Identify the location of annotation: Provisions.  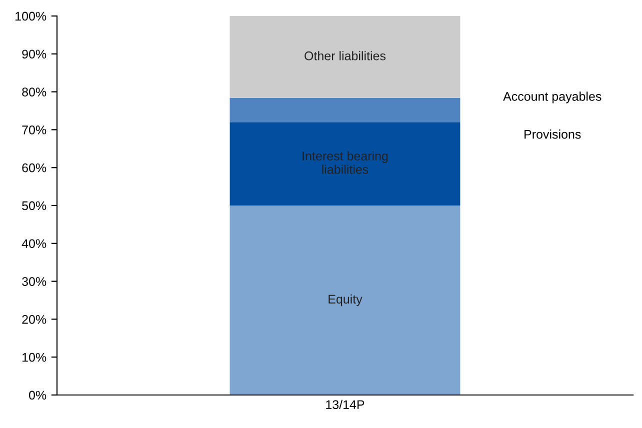
(552, 134).